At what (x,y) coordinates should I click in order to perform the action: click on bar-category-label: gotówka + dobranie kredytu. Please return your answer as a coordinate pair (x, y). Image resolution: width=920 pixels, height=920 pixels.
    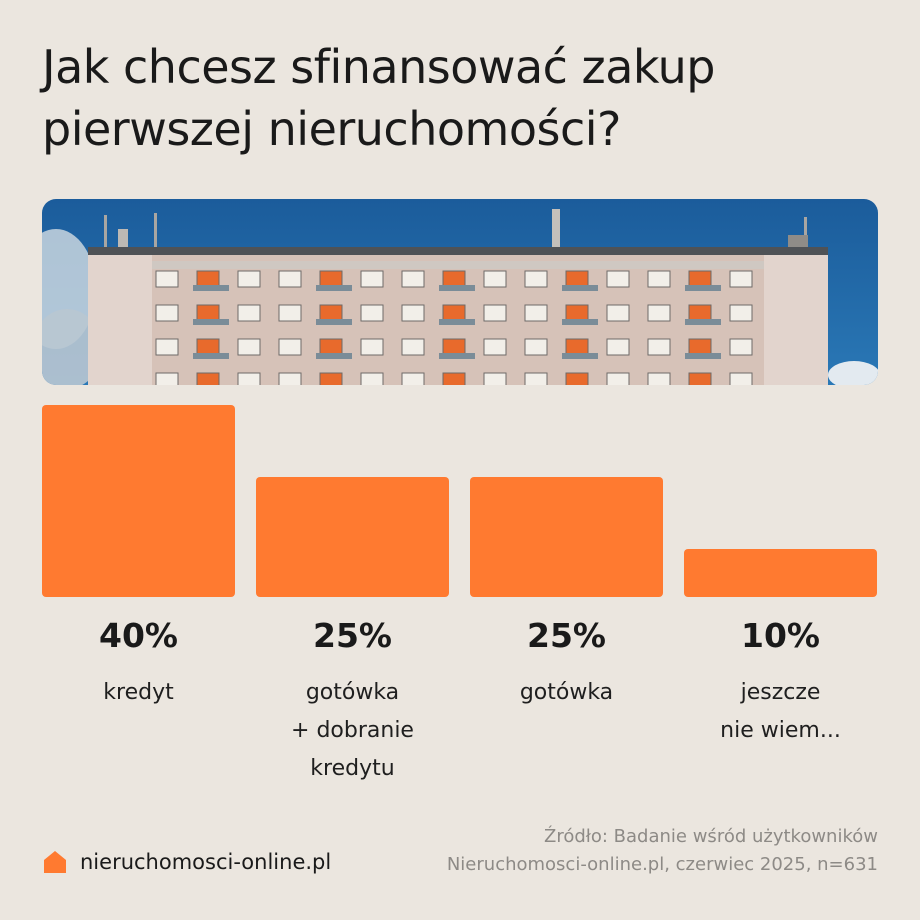
    Looking at the image, I should click on (352, 730).